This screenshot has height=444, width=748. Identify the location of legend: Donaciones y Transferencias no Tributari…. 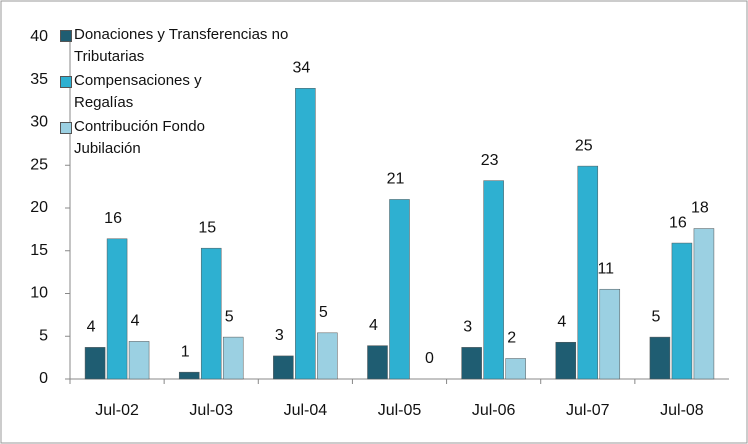
(210, 93).